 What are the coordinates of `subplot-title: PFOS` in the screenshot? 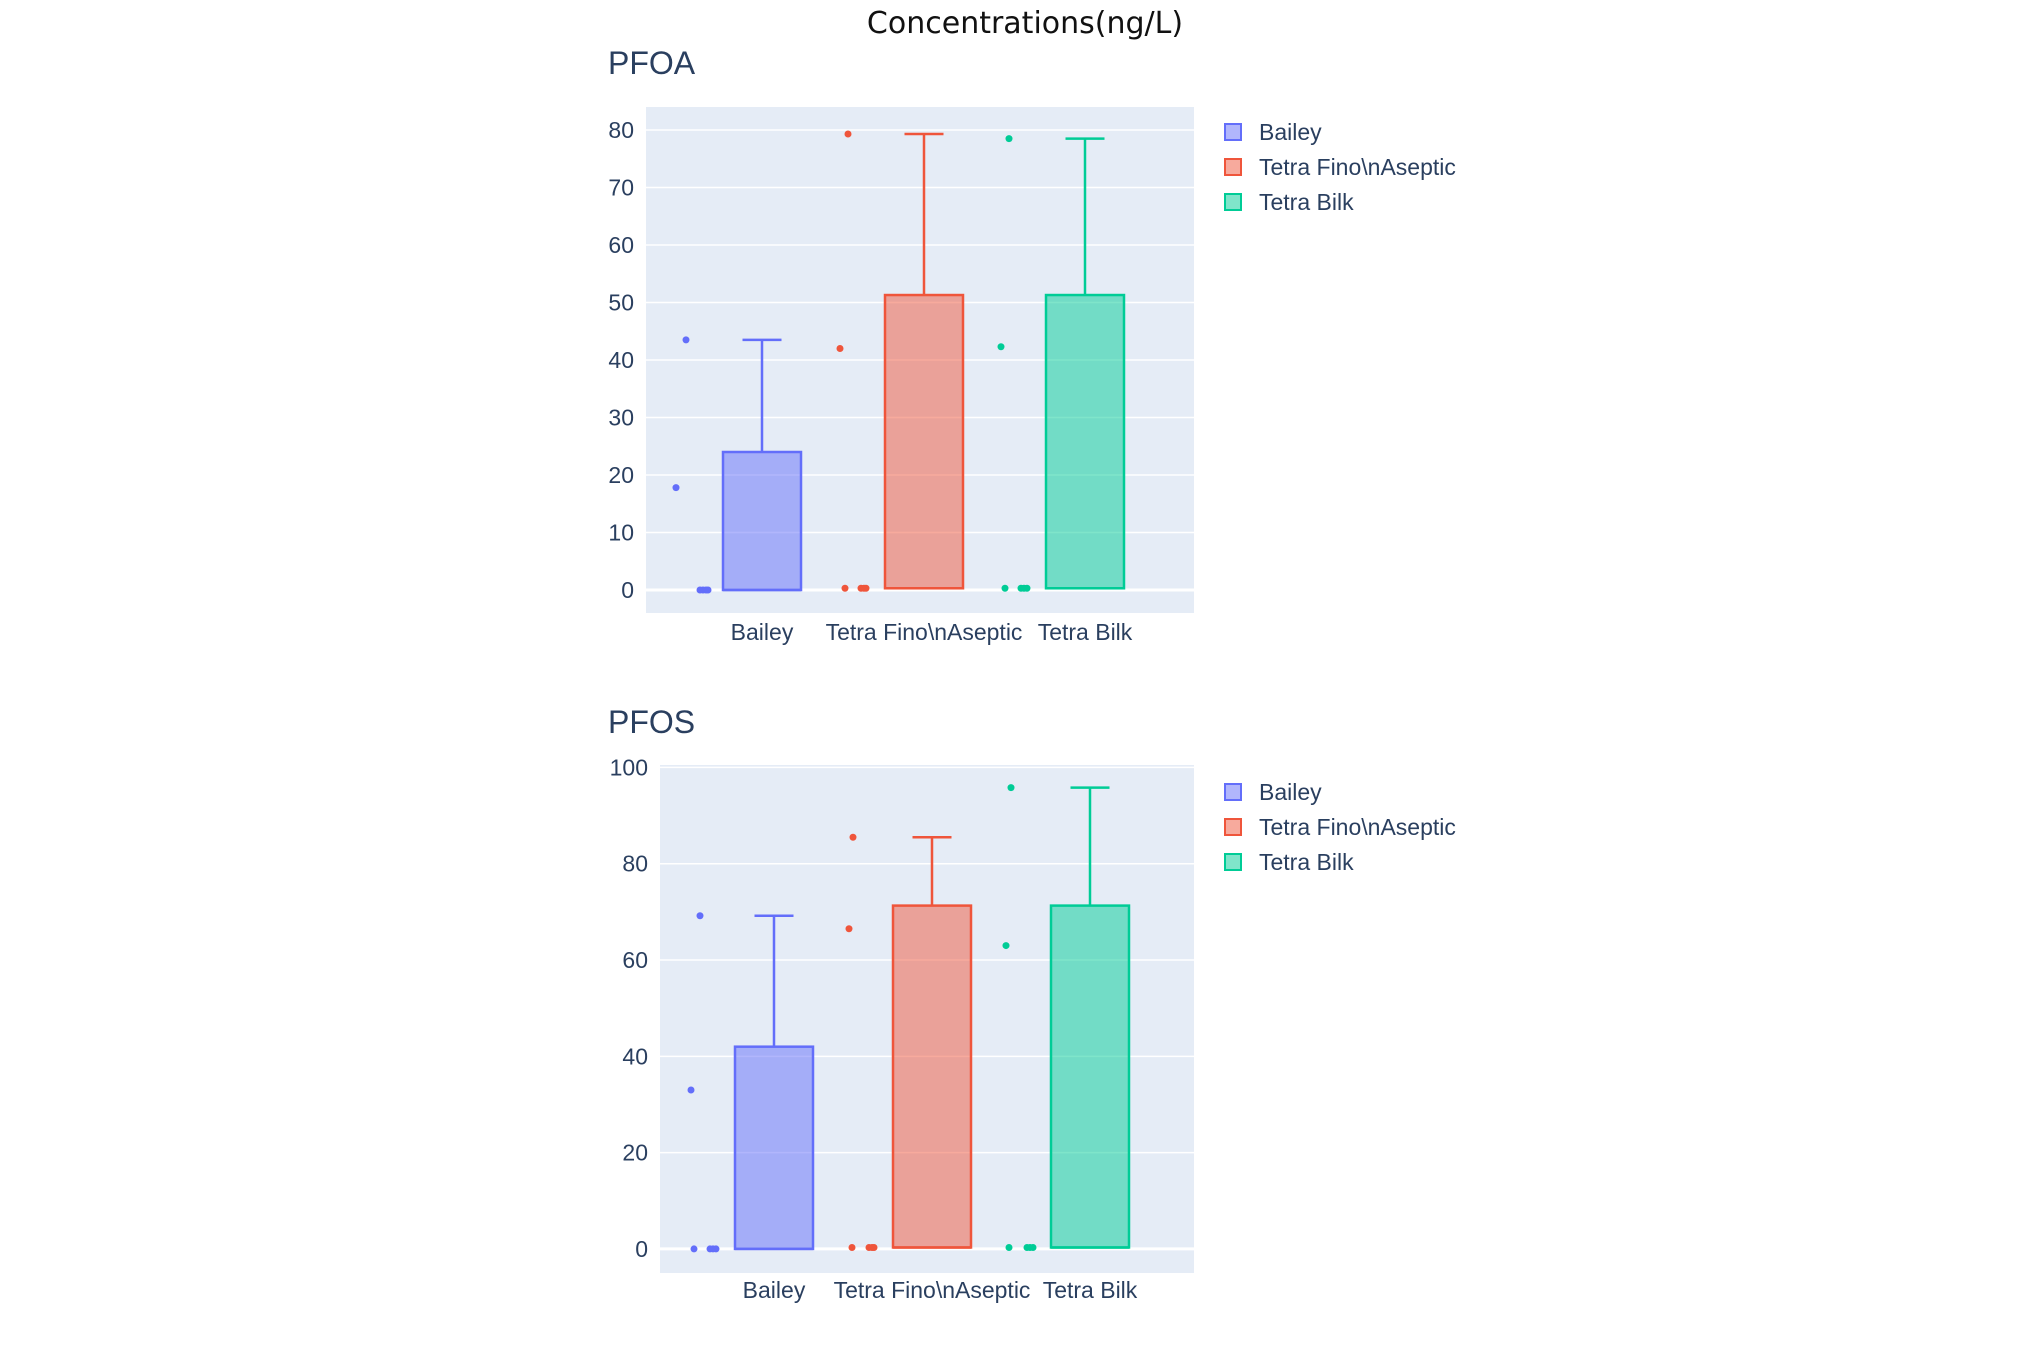 It's located at (651, 722).